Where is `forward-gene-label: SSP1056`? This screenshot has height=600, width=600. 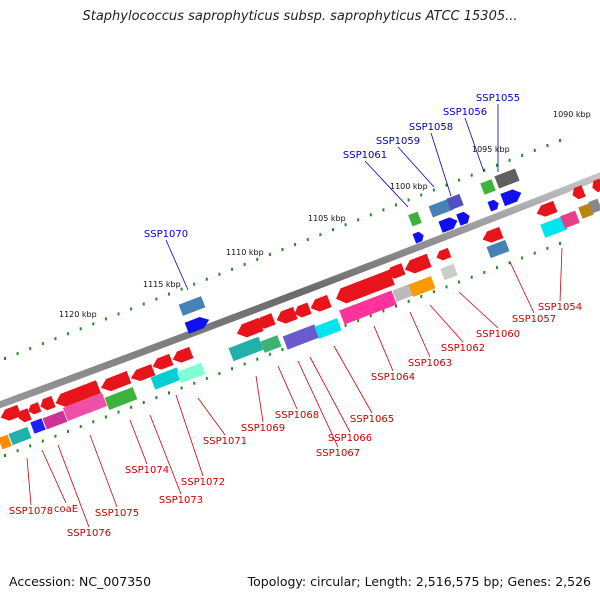
forward-gene-label: SSP1056 is located at coordinates (465, 112).